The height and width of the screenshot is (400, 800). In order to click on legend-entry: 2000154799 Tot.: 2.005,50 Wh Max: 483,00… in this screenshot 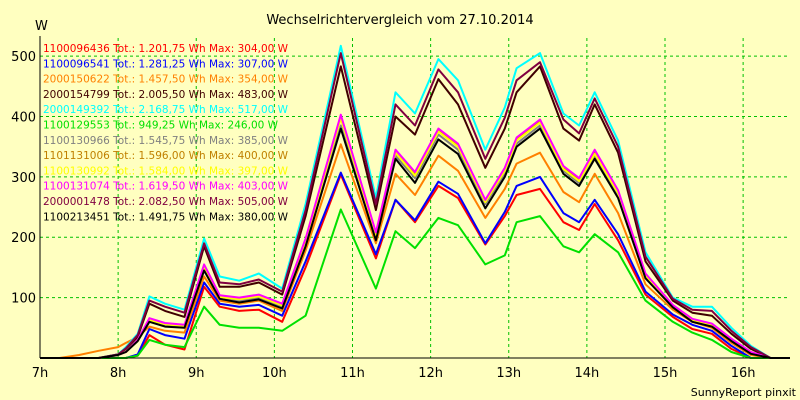, I will do `click(166, 95)`.